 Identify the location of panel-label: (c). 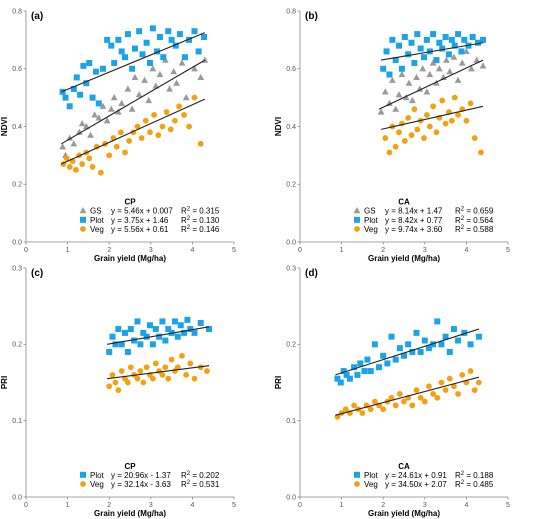
(37, 273).